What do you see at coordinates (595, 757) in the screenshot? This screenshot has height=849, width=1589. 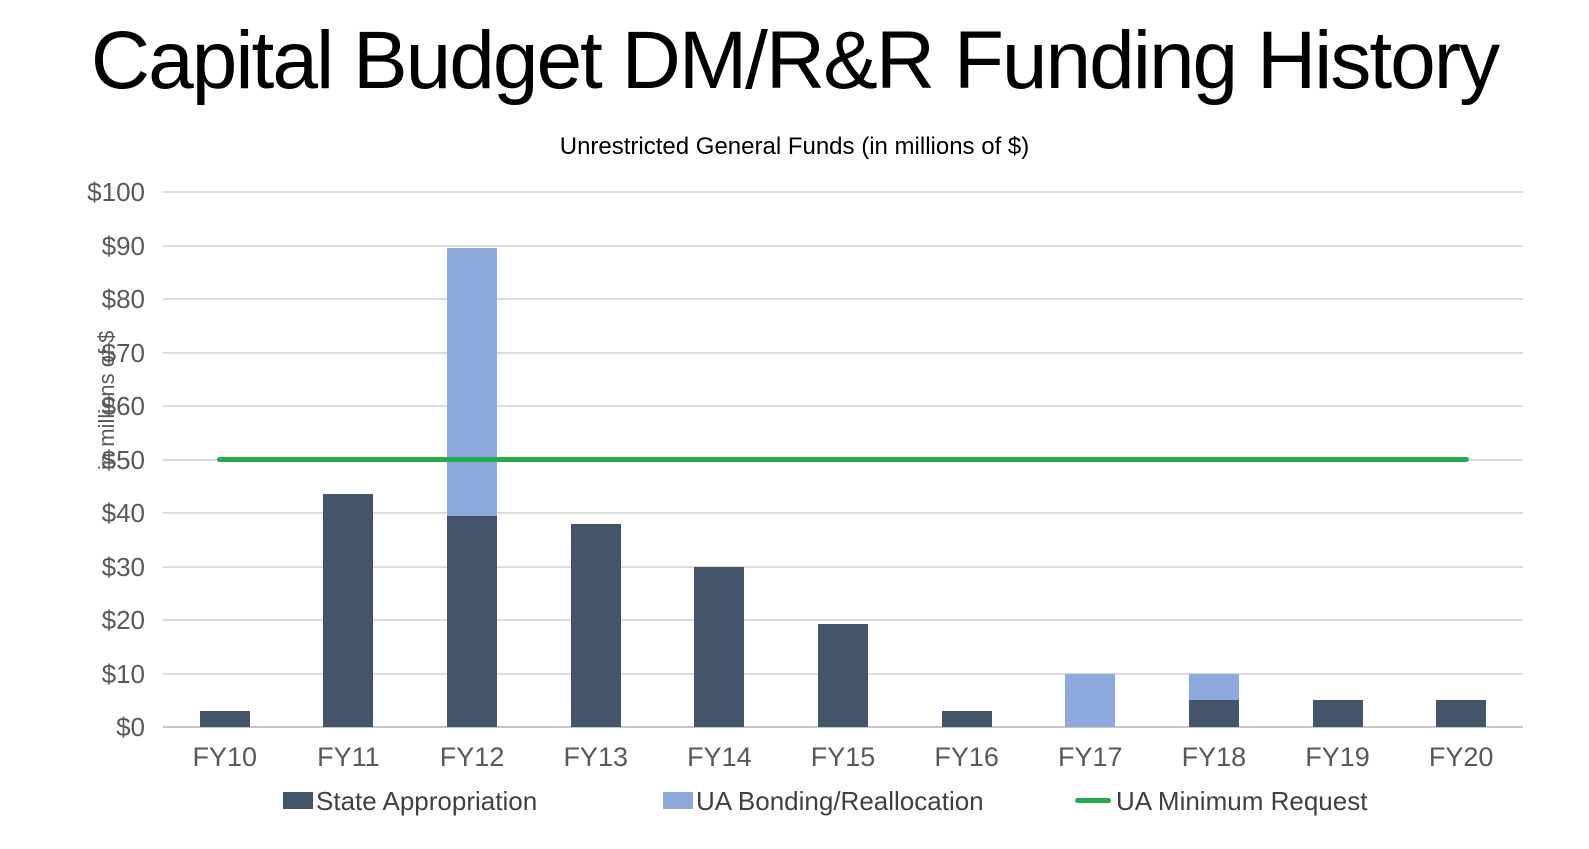 I see `x-tick-label: FY13` at bounding box center [595, 757].